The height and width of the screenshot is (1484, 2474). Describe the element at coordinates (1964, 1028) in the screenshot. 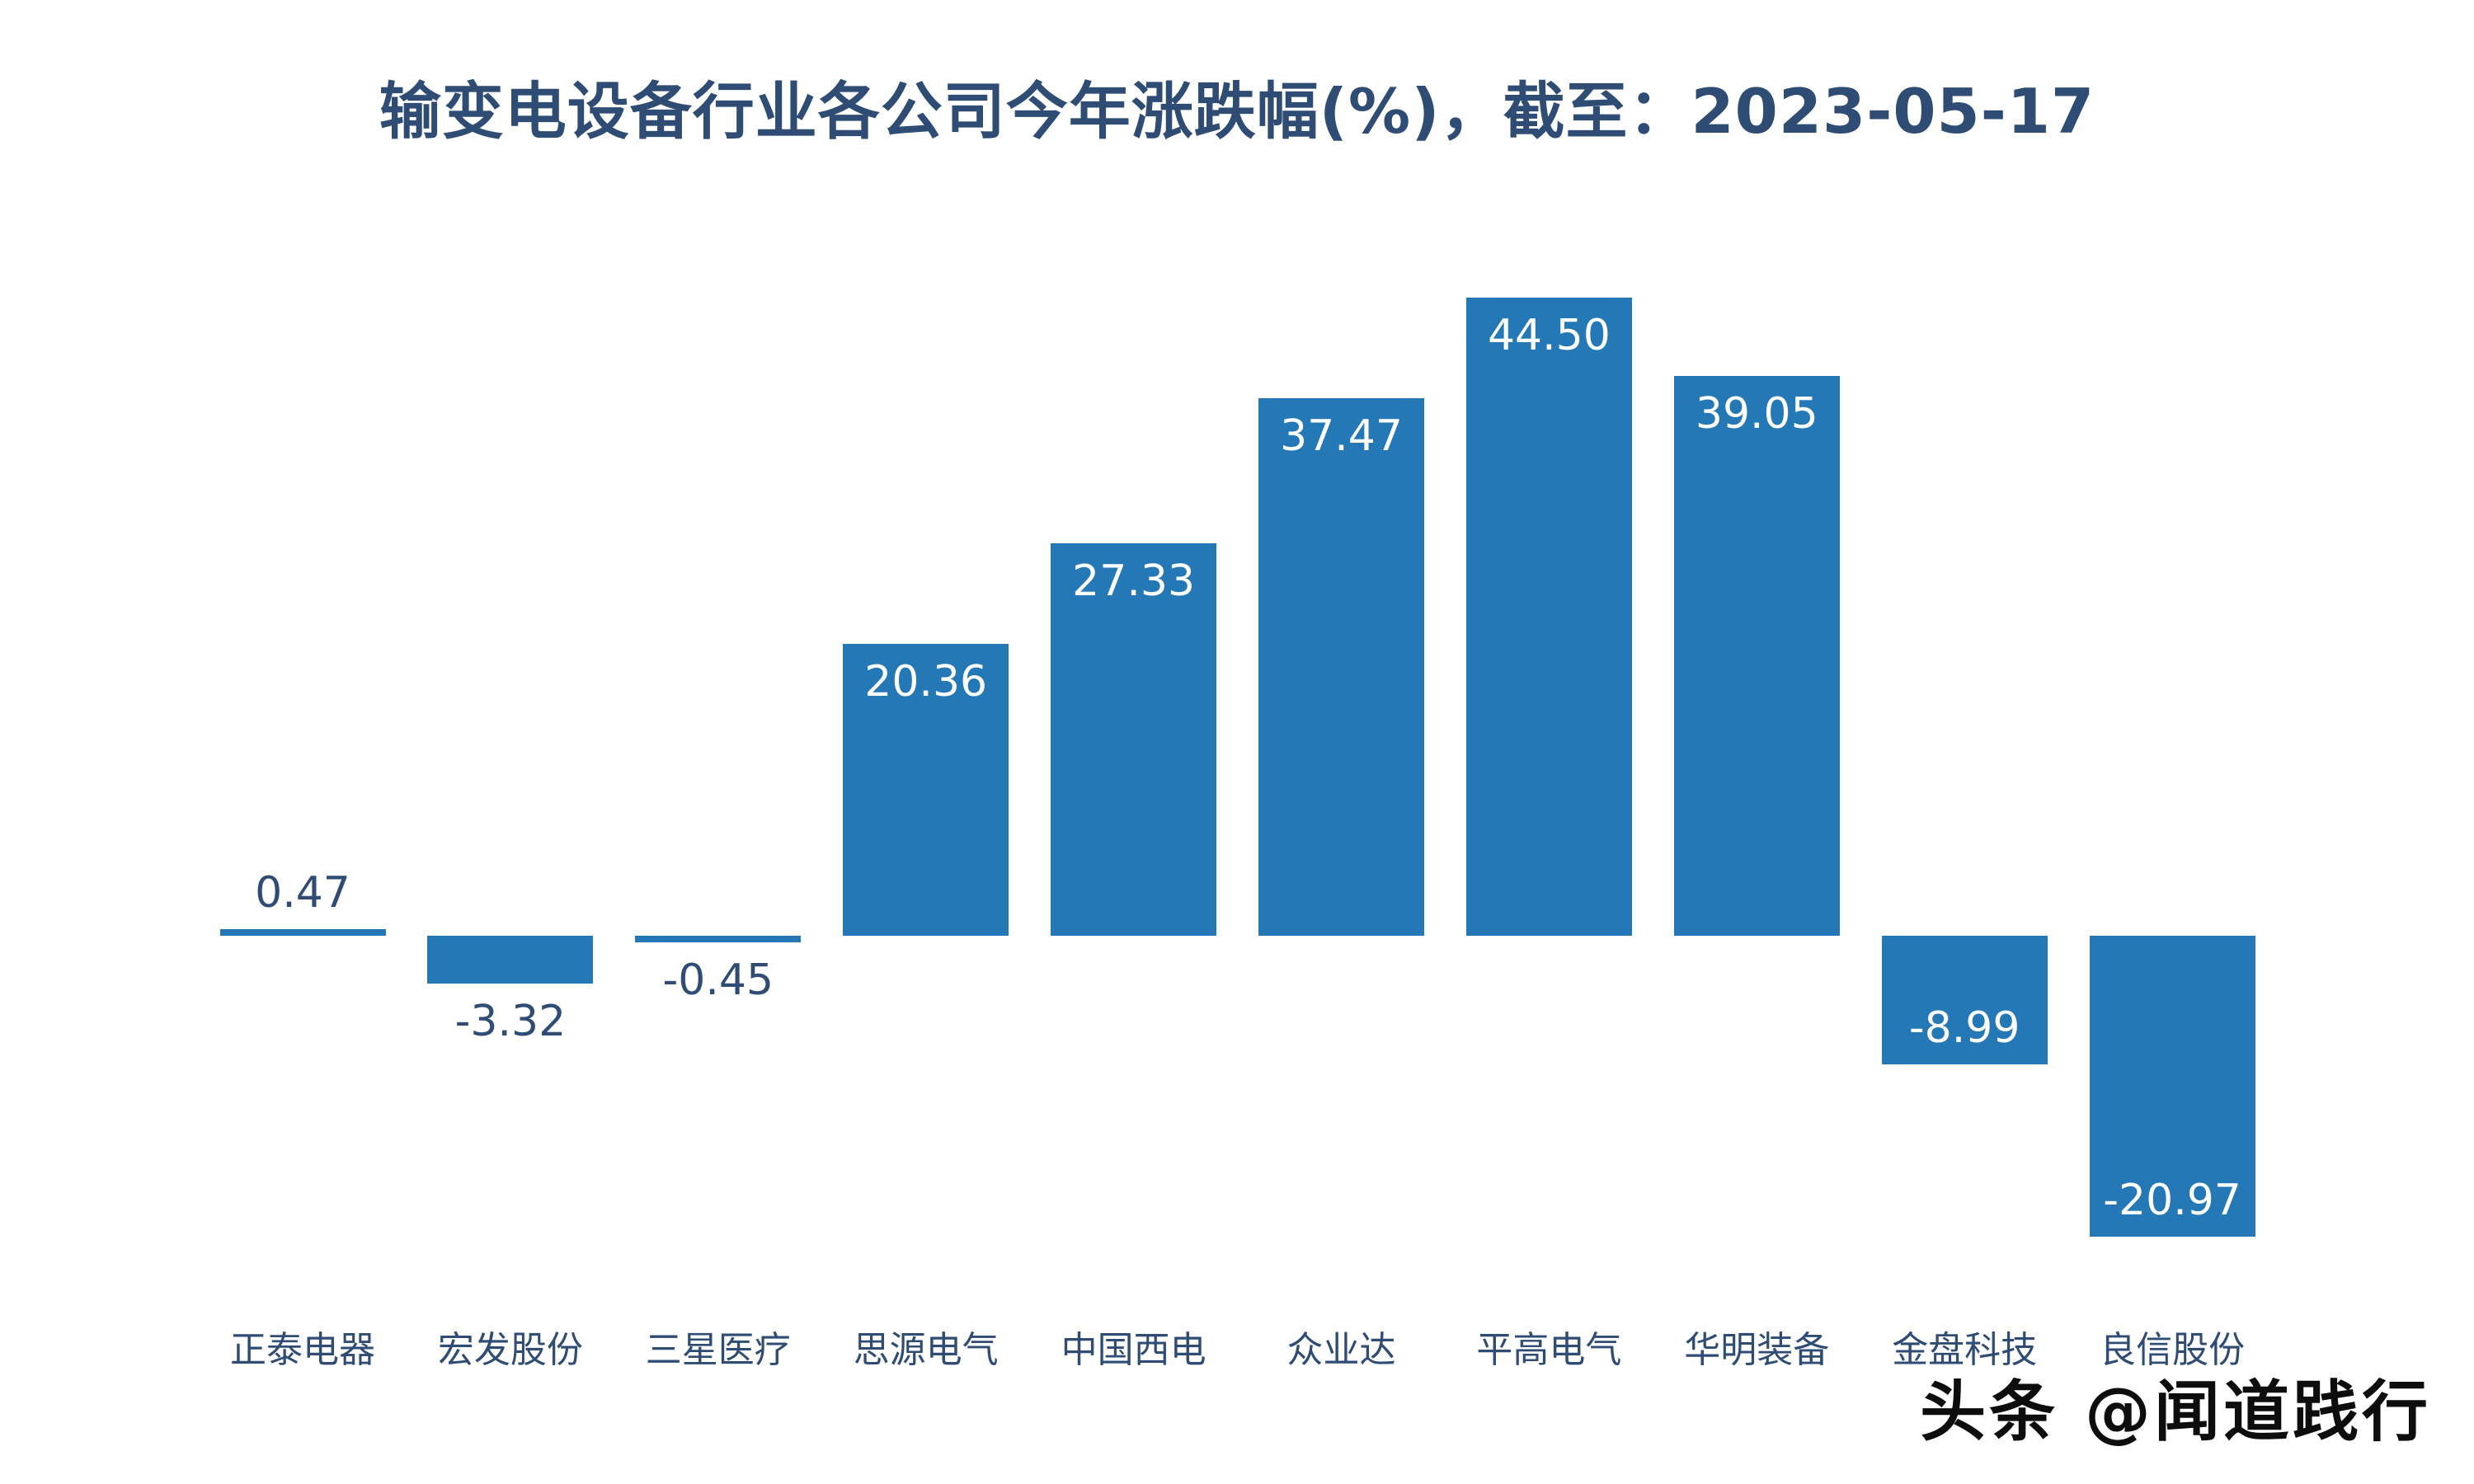

I see `bar-value-label: -8.99` at that location.